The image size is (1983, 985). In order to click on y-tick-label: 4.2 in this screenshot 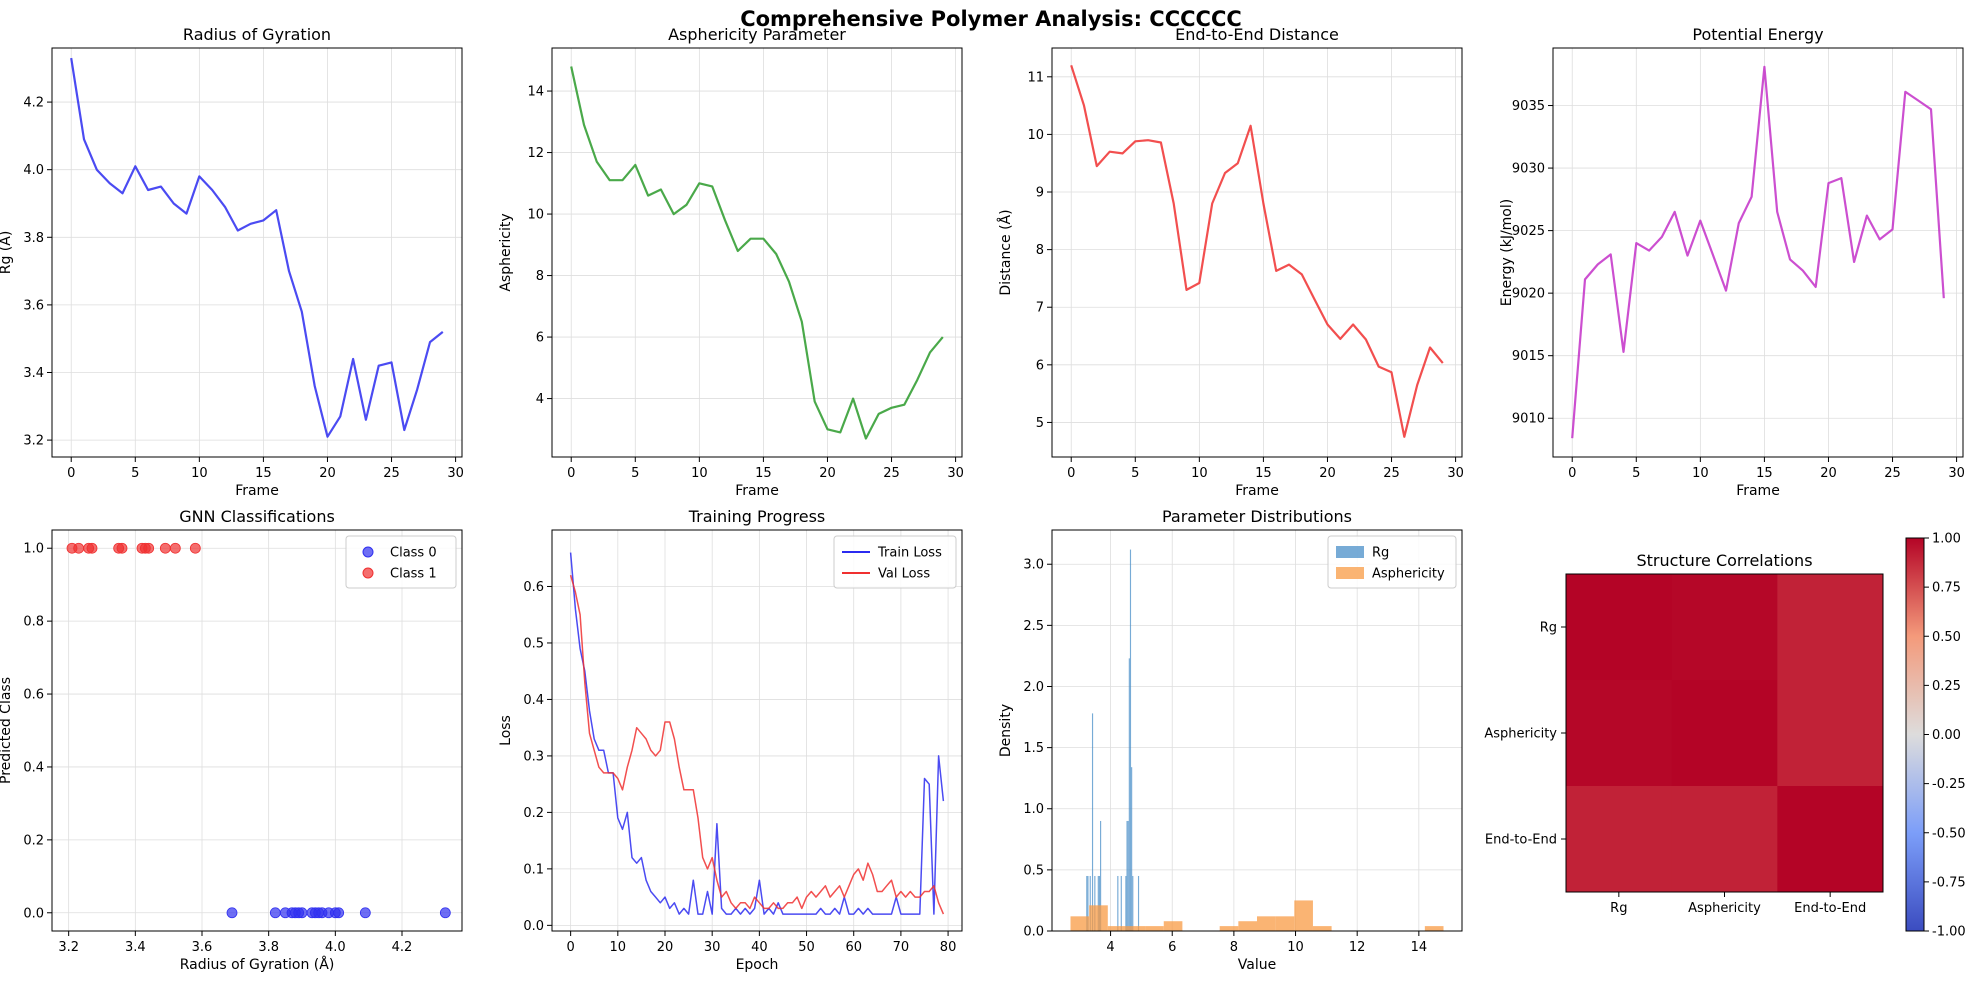, I will do `click(33, 103)`.